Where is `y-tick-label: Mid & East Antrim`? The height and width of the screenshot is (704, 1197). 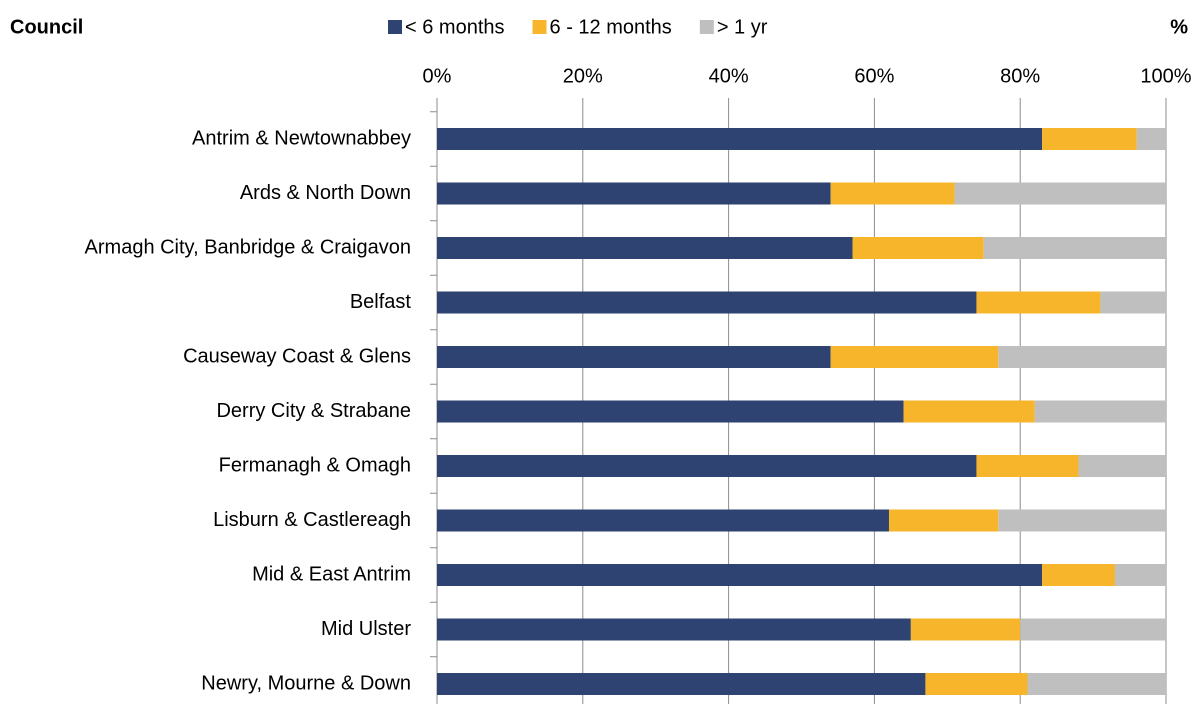
y-tick-label: Mid & East Antrim is located at coordinates (331, 574).